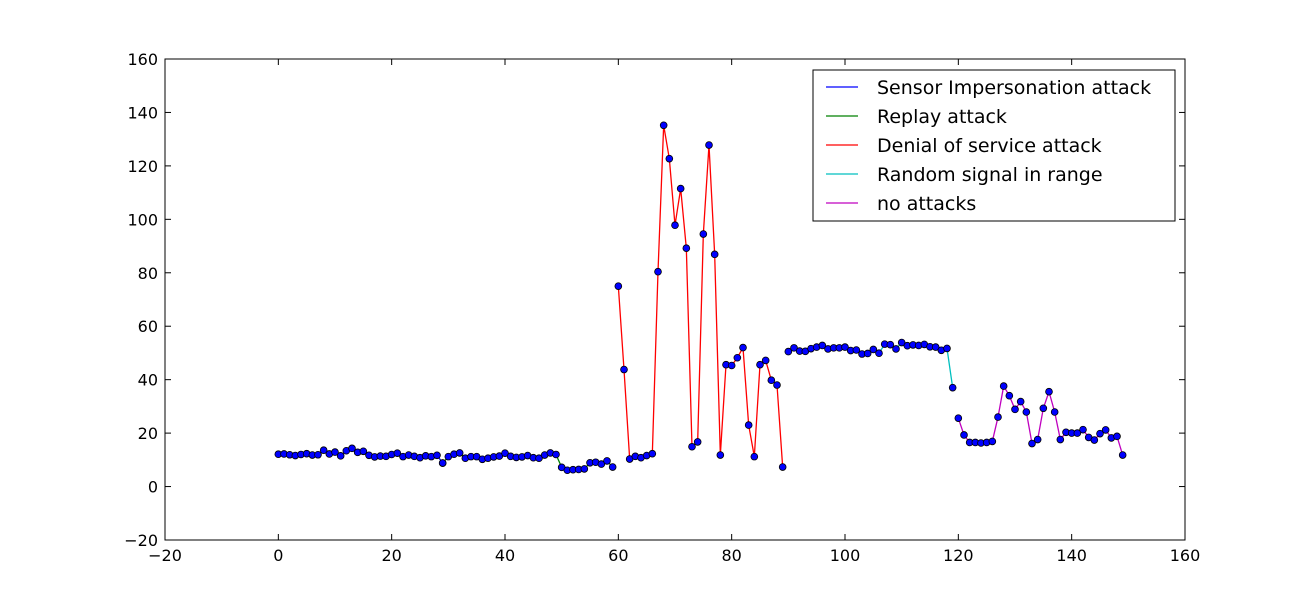 The height and width of the screenshot is (600, 1316). Describe the element at coordinates (1014, 88) in the screenshot. I see `legend-label-0: Sensor Impersonation attack` at that location.